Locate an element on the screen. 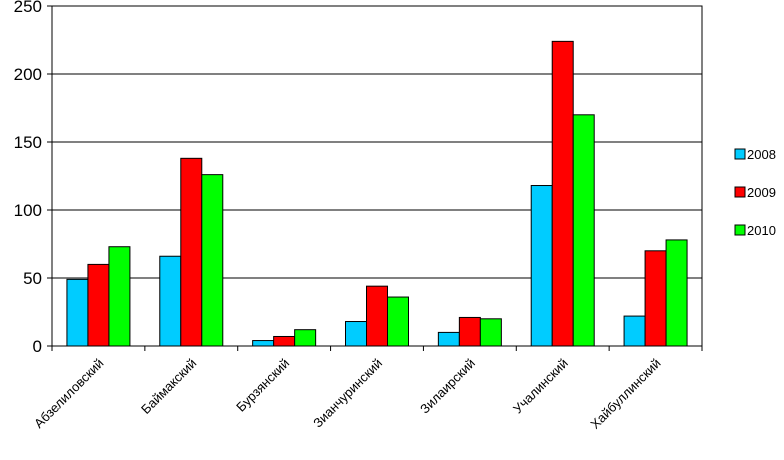  y-axis-ticks: 0 50 100 150 200 250 is located at coordinates (28, 178).